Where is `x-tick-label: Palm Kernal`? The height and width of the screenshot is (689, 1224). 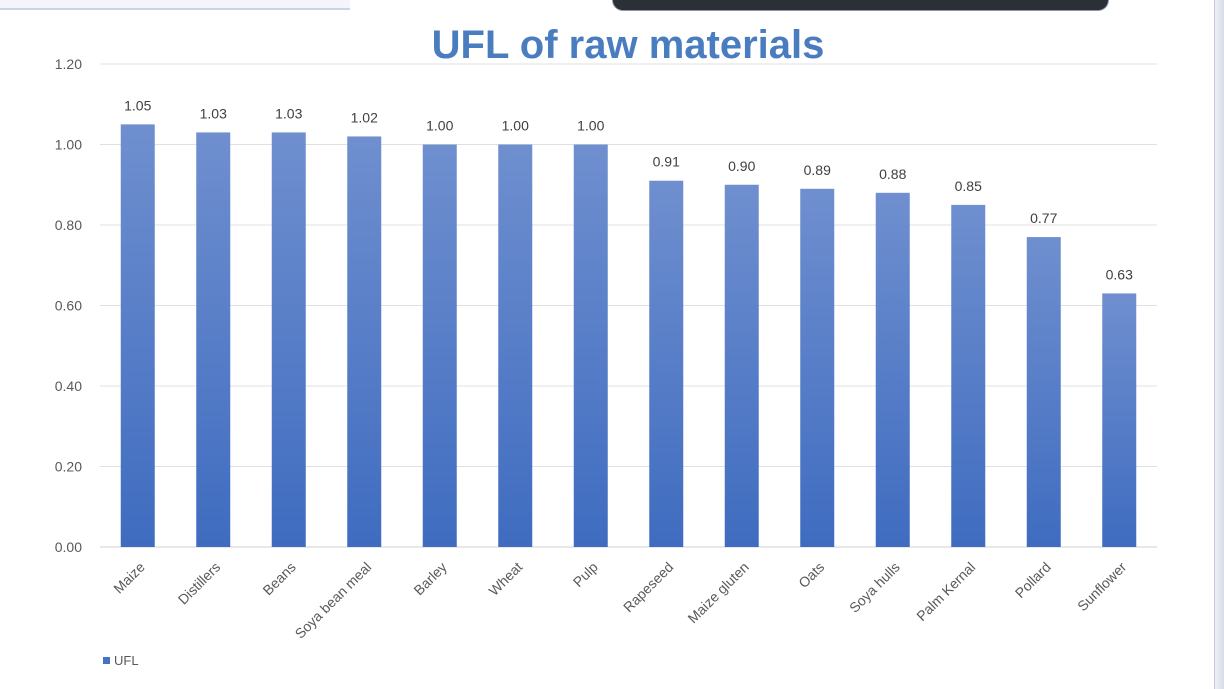
x-tick-label: Palm Kernal is located at coordinates (945, 591).